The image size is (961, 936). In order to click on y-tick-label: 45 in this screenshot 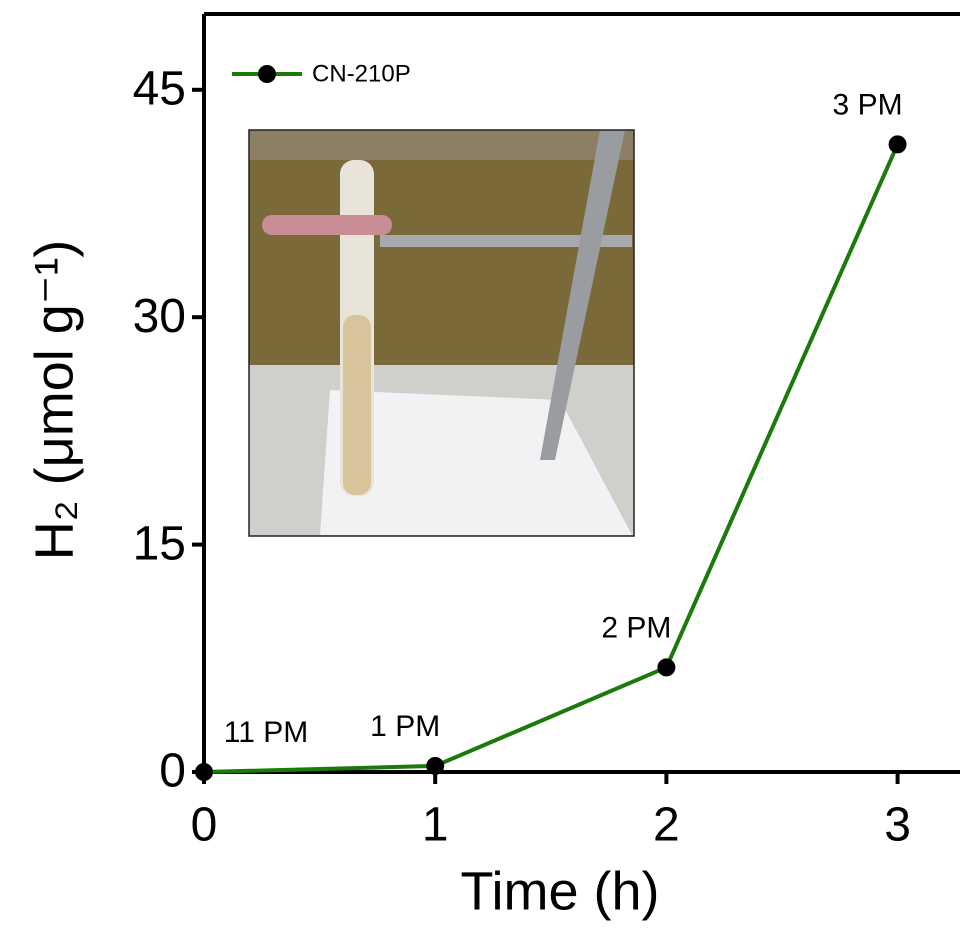, I will do `click(159, 88)`.